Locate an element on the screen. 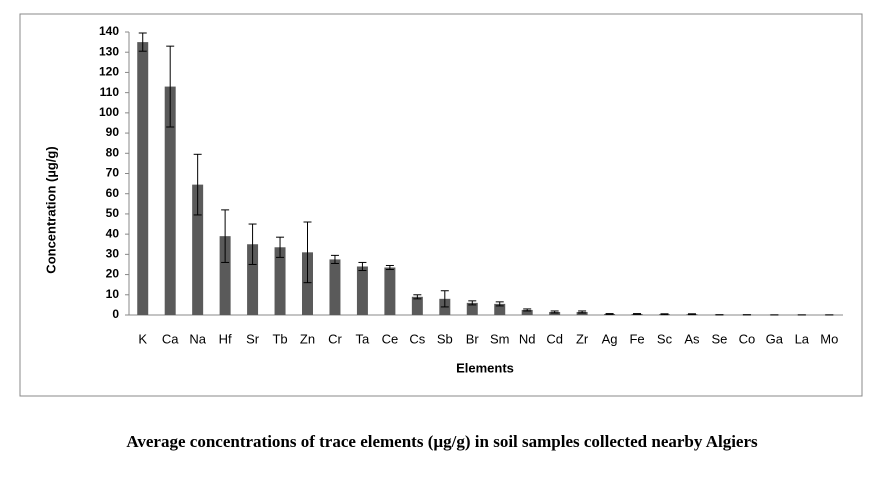 The height and width of the screenshot is (477, 883). x-axis-title: Elements is located at coordinates (485, 367).